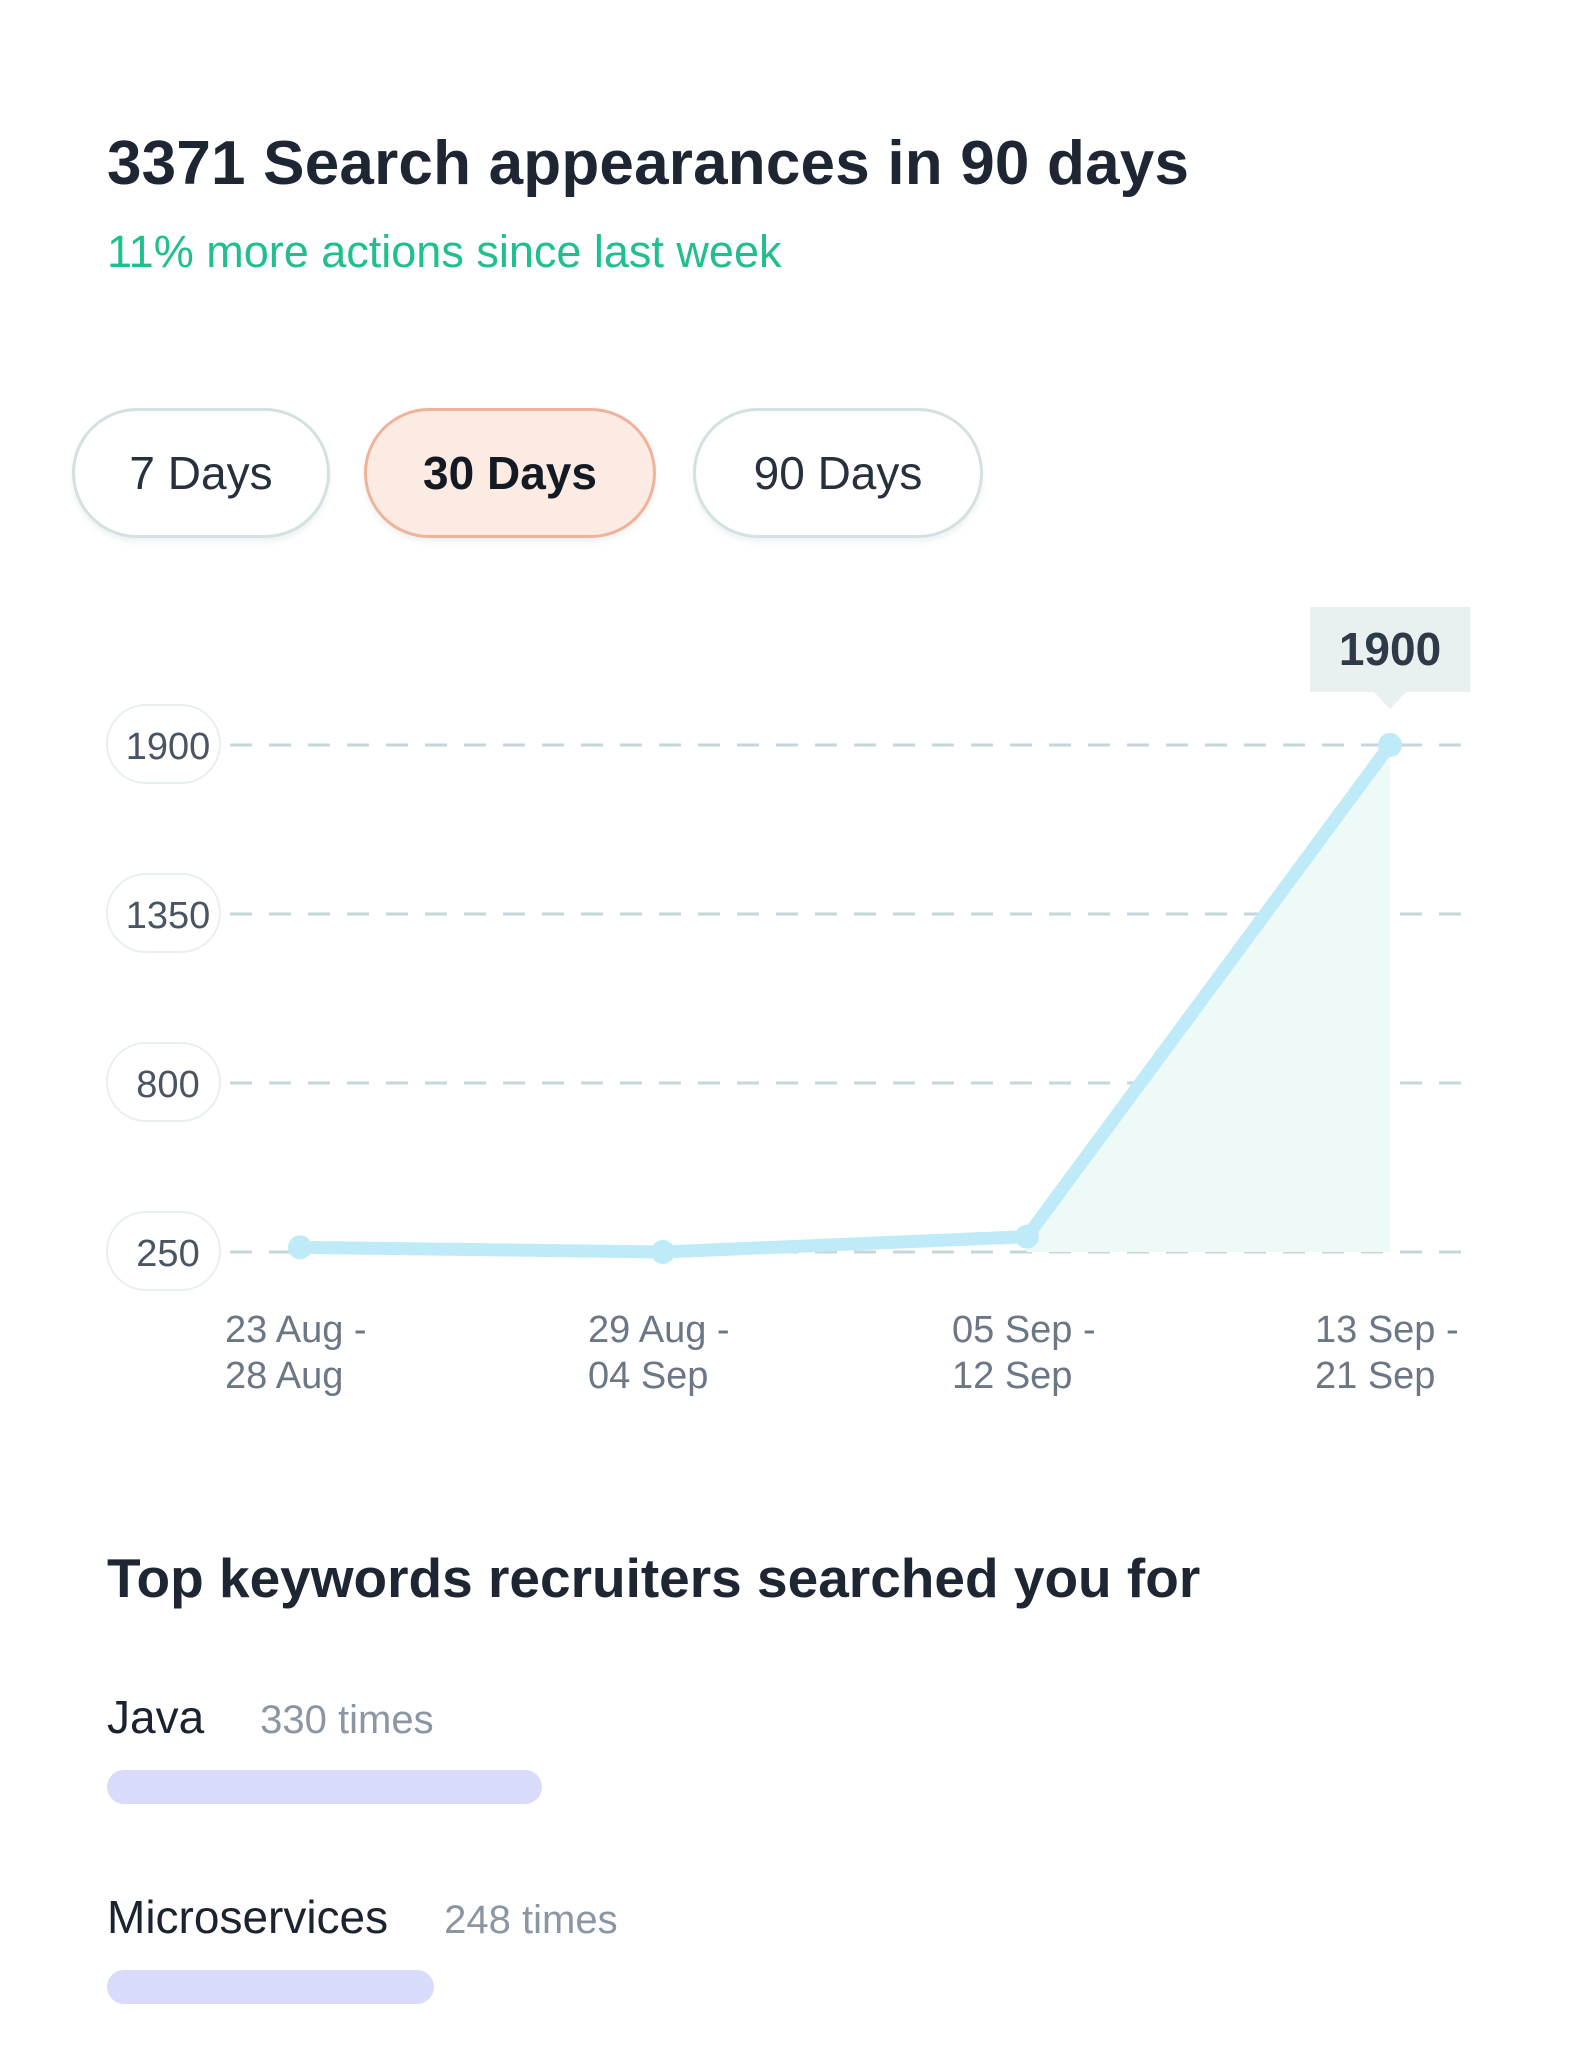 This screenshot has width=1571, height=2048. Describe the element at coordinates (296, 1330) in the screenshot. I see `x-tick-label: 23 Aug -` at that location.